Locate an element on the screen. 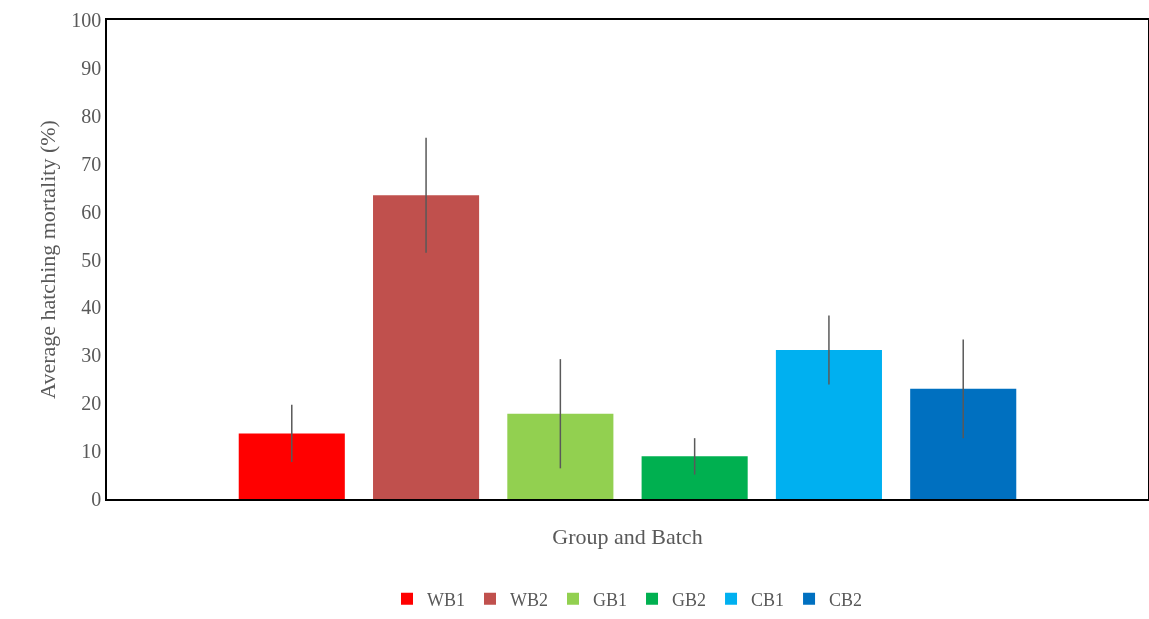 The height and width of the screenshot is (619, 1149). x-axis-title: Group and Batch is located at coordinates (627, 537).